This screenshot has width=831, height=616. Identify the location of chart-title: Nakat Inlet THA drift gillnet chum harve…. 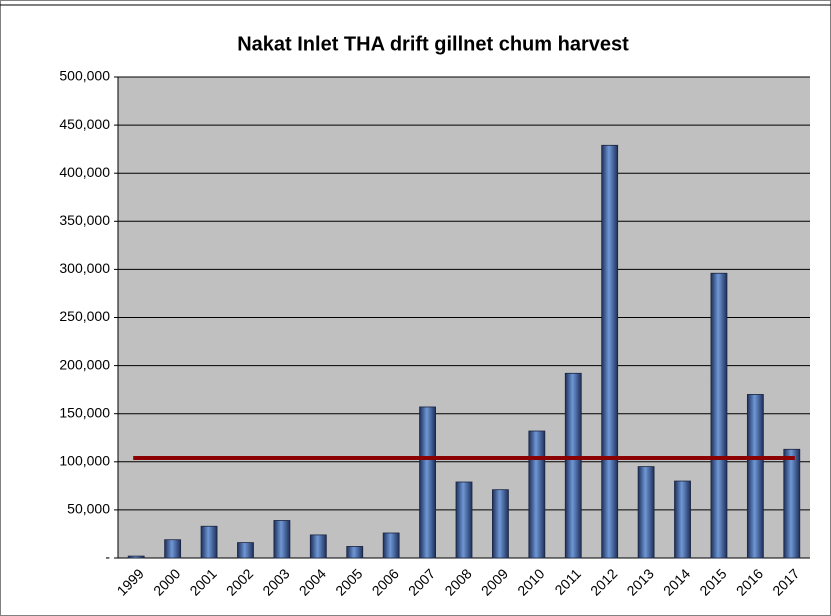
(433, 44).